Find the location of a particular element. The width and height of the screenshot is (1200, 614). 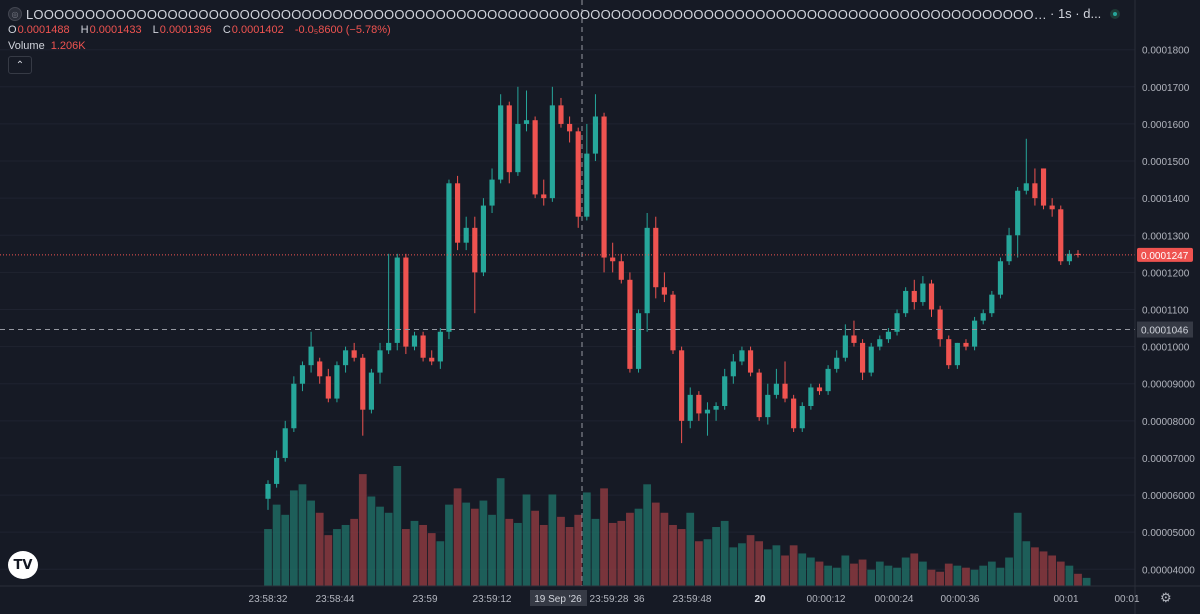

time-tick-label: 00:00:12 is located at coordinates (826, 599).